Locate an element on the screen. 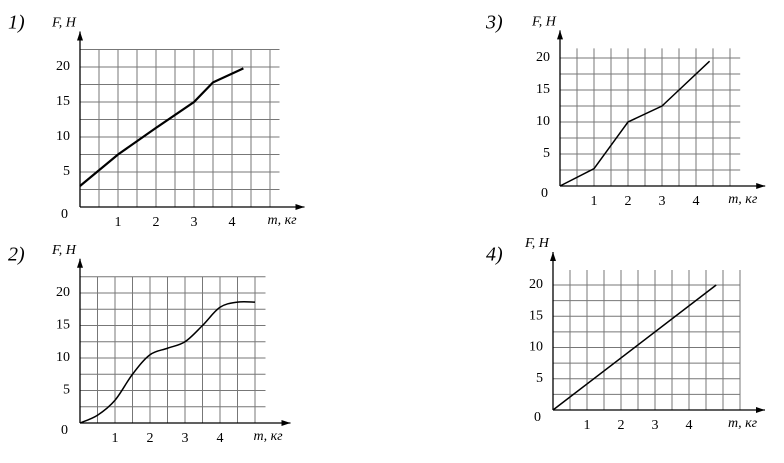  panel-label: 4) is located at coordinates (494, 255).